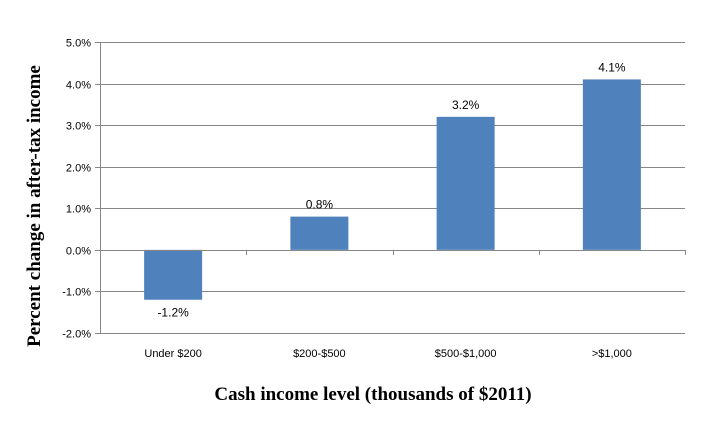  Describe the element at coordinates (78, 86) in the screenshot. I see `y-tick-label: 4.0%` at that location.